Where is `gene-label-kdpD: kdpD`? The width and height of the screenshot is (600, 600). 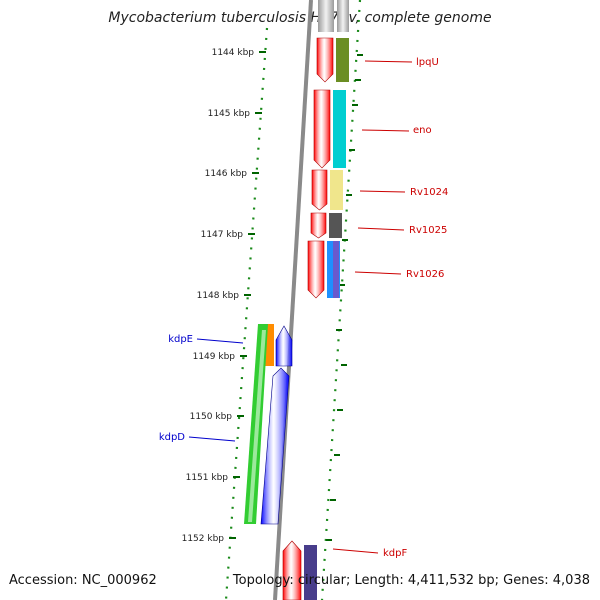 gene-label-kdpD: kdpD is located at coordinates (172, 437).